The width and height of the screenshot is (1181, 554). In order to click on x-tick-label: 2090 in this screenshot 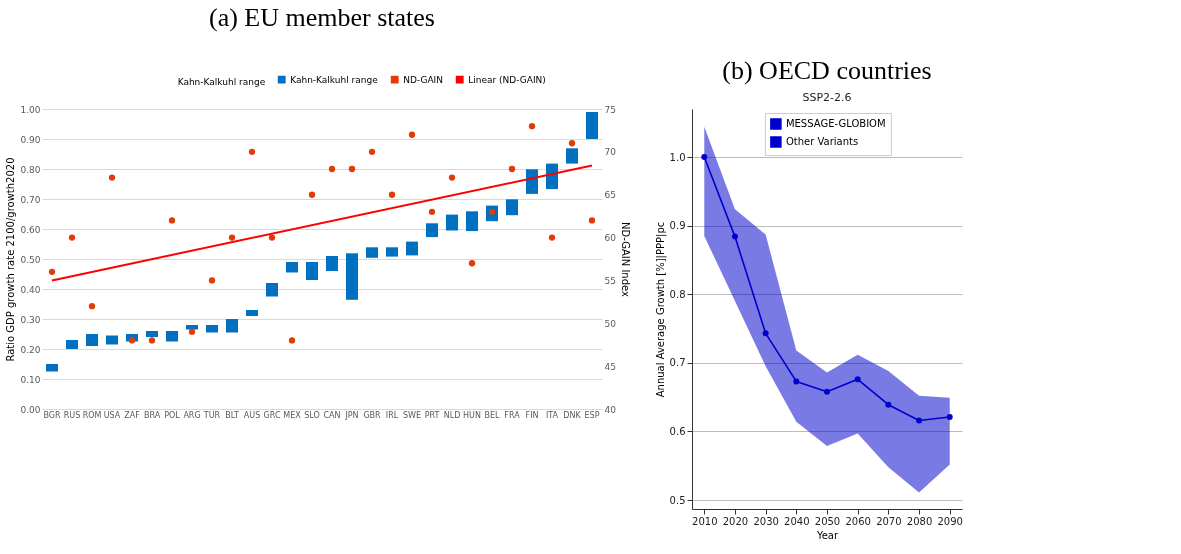, I will do `click(950, 521)`.